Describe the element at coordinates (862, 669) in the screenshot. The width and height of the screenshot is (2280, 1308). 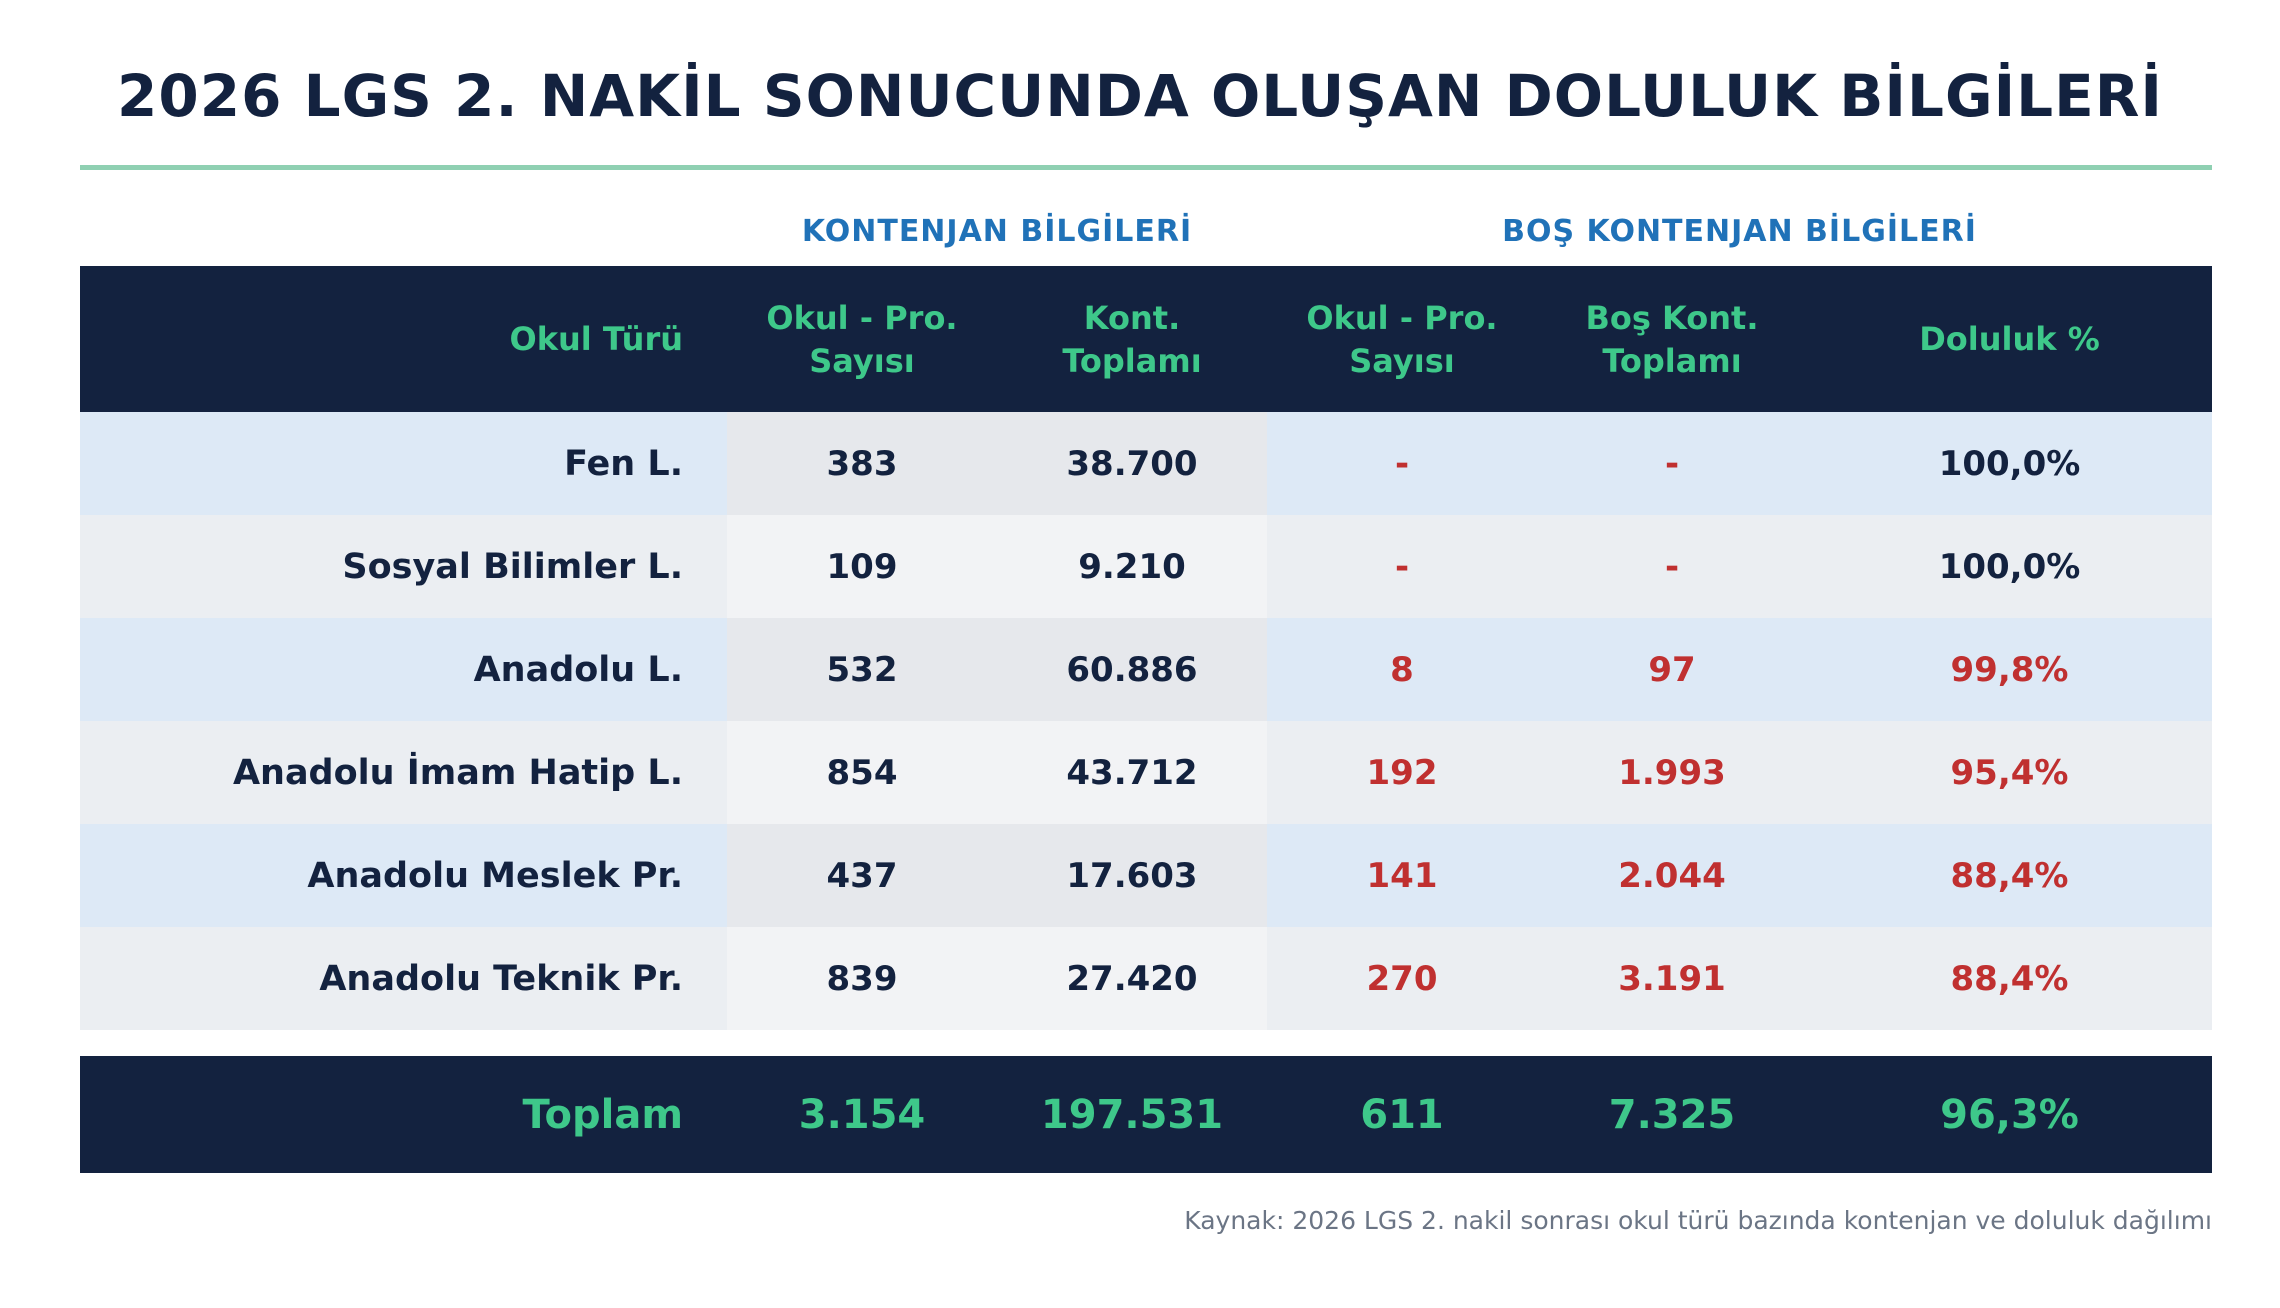
I see `cell-okul-pro-sayisi: 532` at that location.